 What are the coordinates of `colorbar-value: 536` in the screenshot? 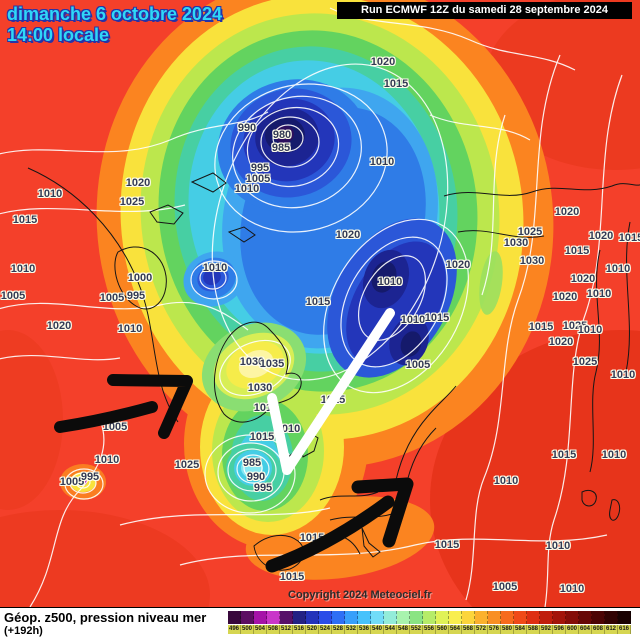 It's located at (364, 629).